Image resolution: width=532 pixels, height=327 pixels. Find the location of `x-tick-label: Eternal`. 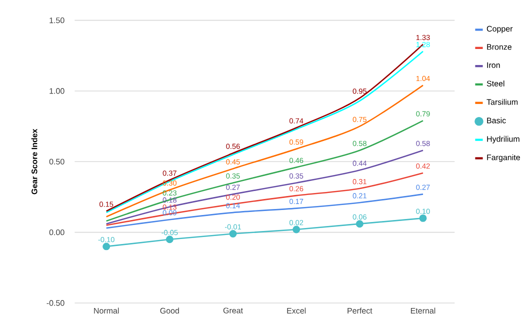

x-tick-label: Eternal is located at coordinates (423, 311).